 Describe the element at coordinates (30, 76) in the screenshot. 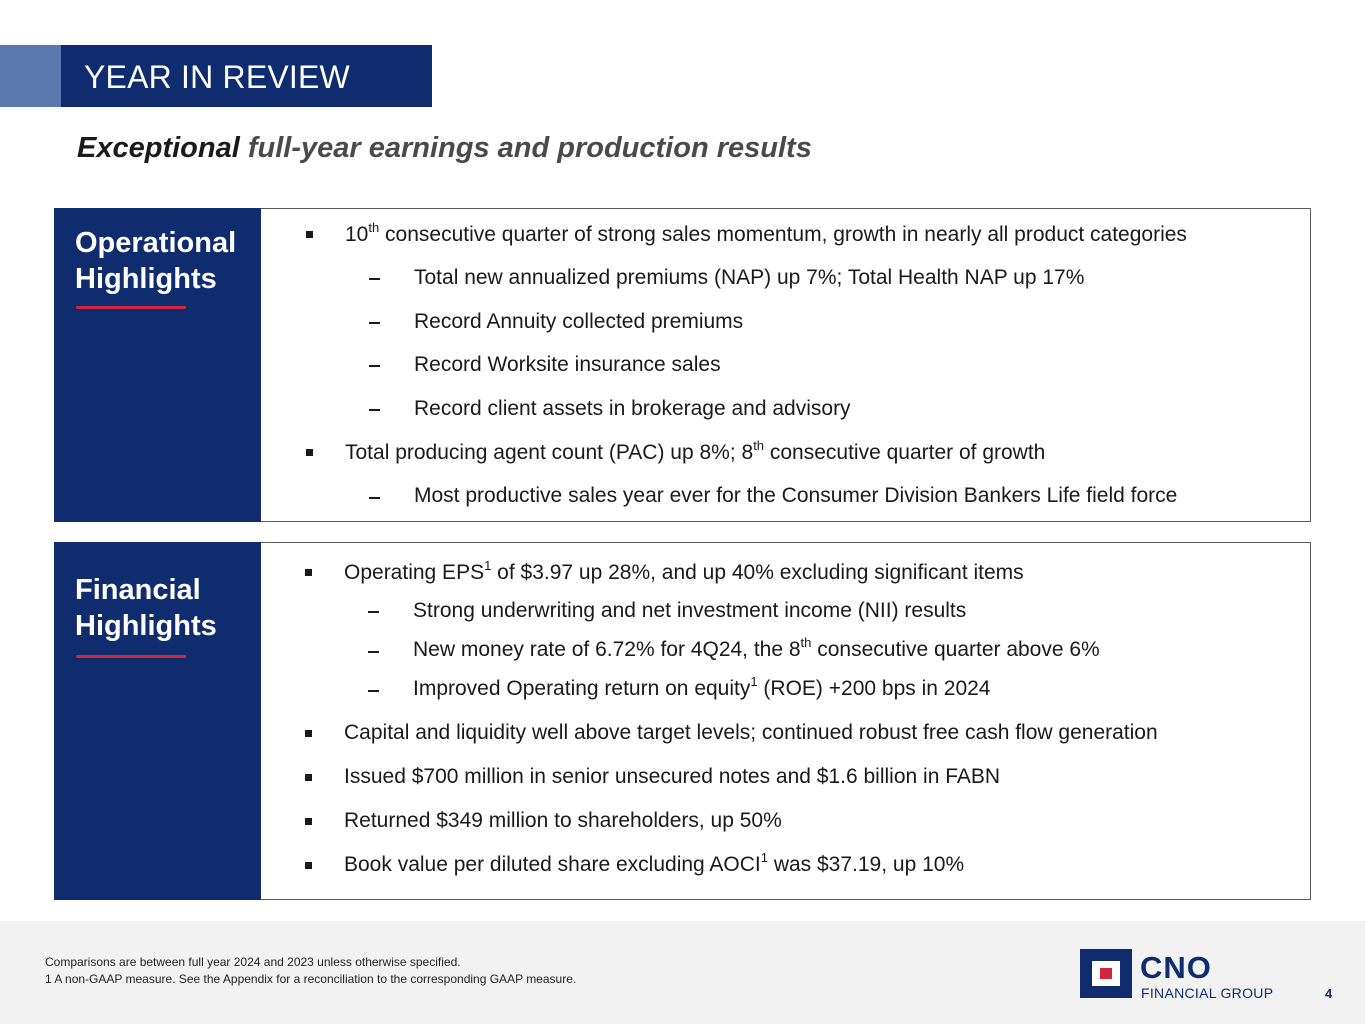

I see `title-accent-block` at that location.